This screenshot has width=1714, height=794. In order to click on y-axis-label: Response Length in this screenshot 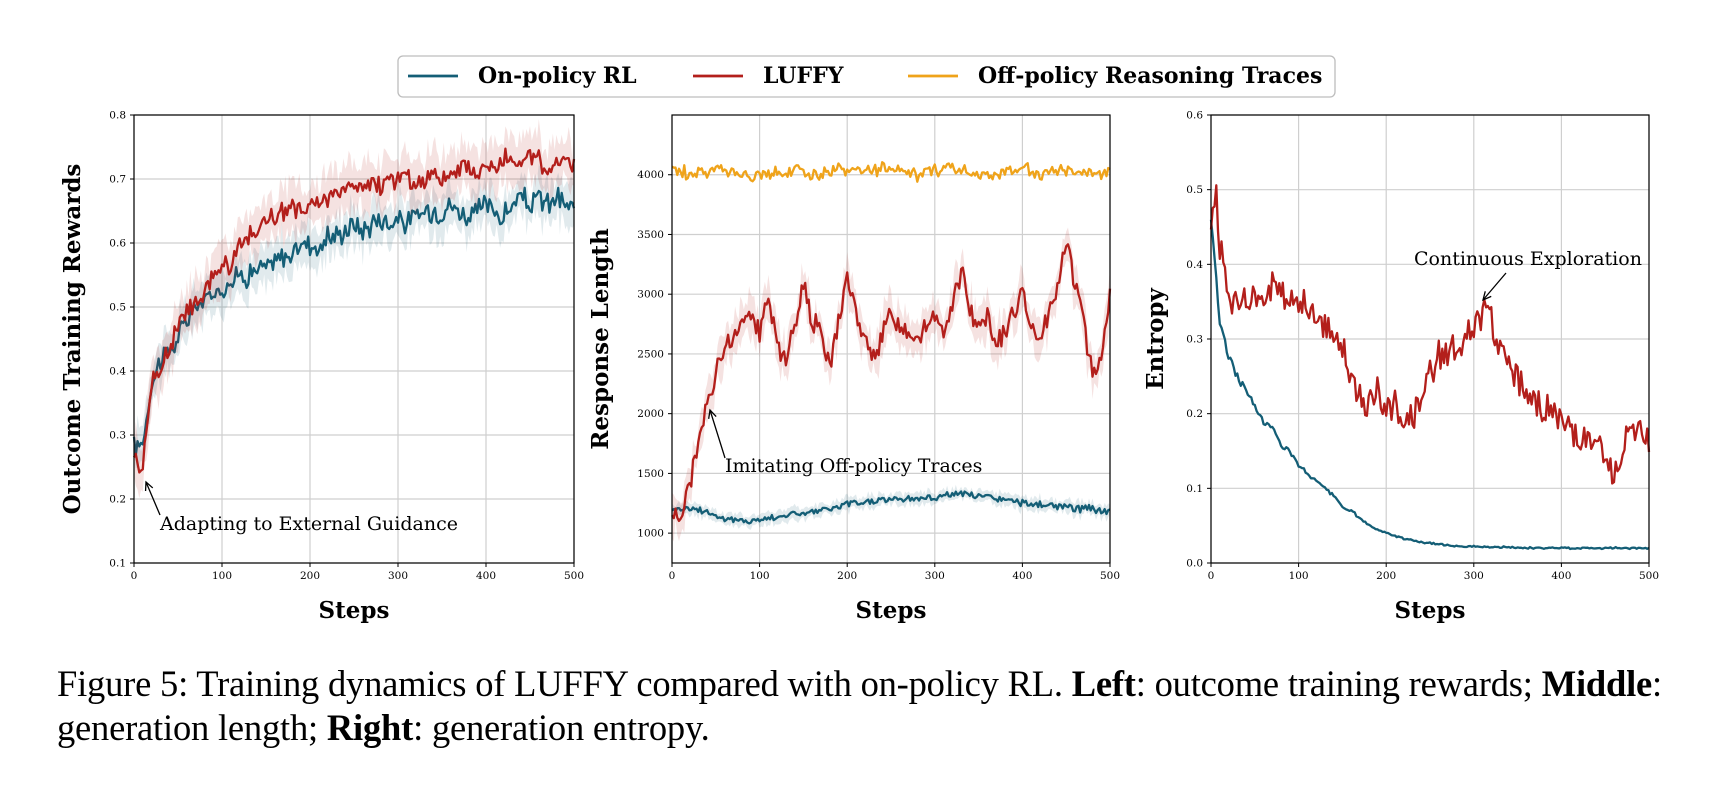, I will do `click(600, 339)`.